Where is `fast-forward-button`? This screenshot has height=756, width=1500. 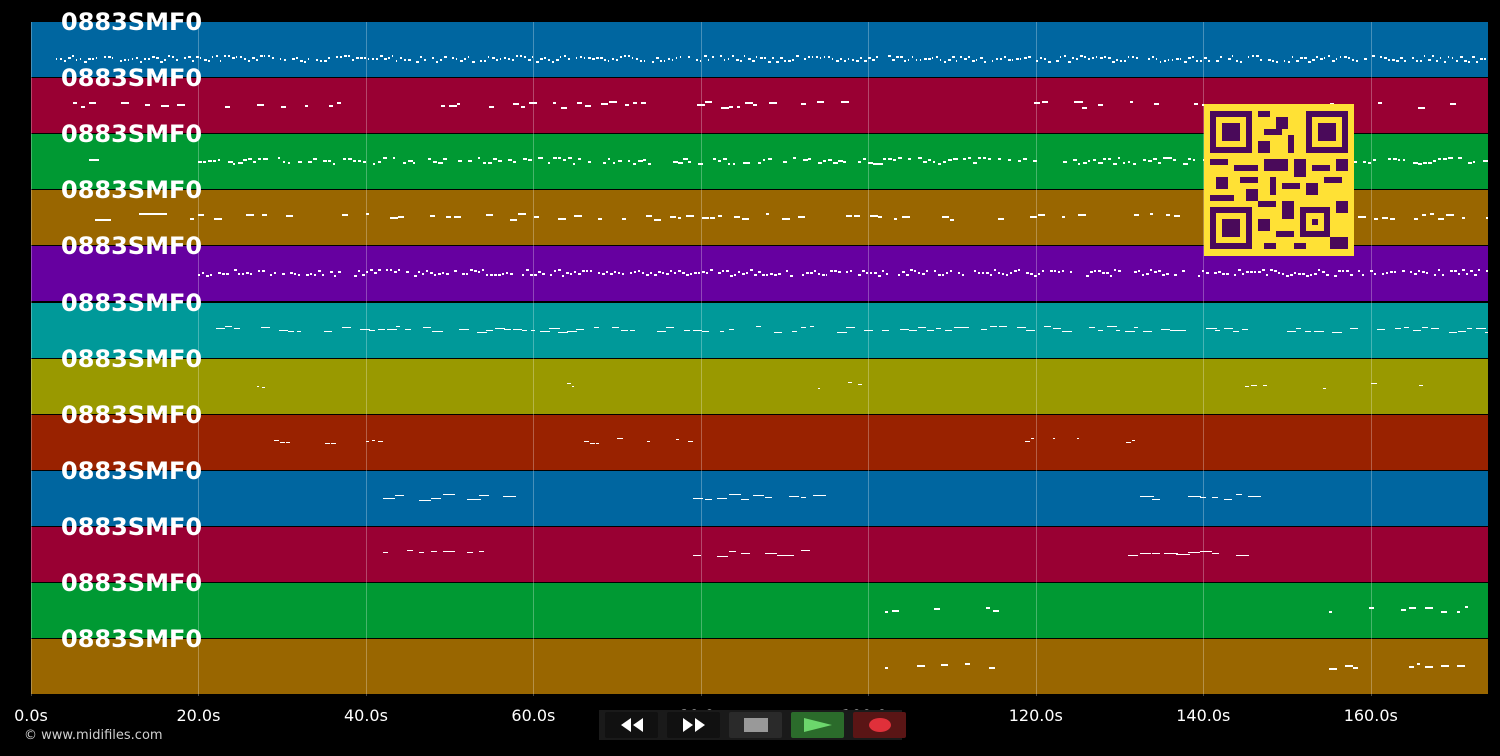
fast-forward-button is located at coordinates (693, 725).